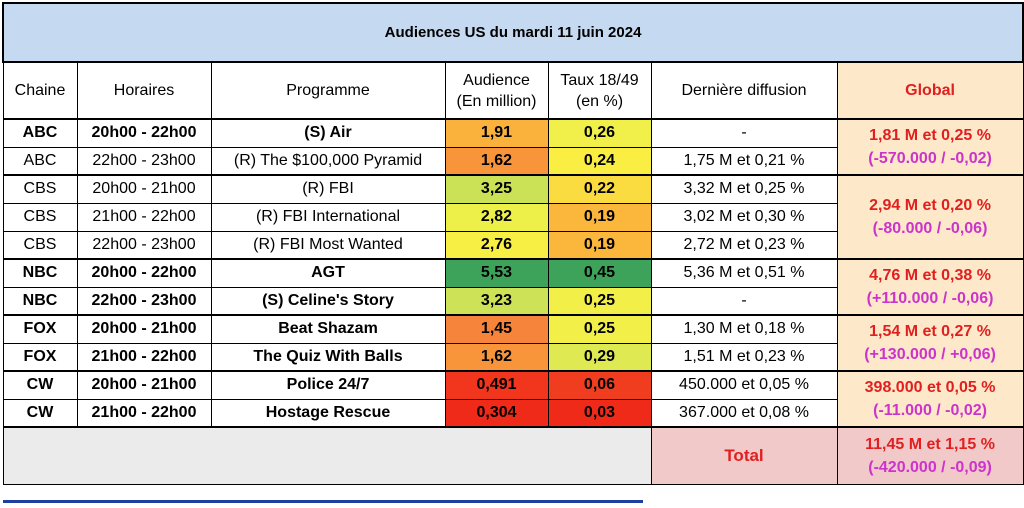 The image size is (1024, 508). I want to click on cell-audience: 1,91, so click(496, 133).